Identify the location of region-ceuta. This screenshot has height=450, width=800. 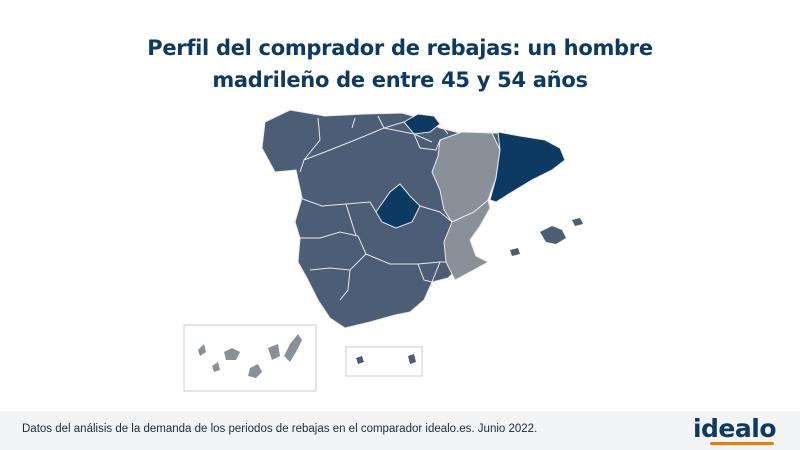
(360, 360).